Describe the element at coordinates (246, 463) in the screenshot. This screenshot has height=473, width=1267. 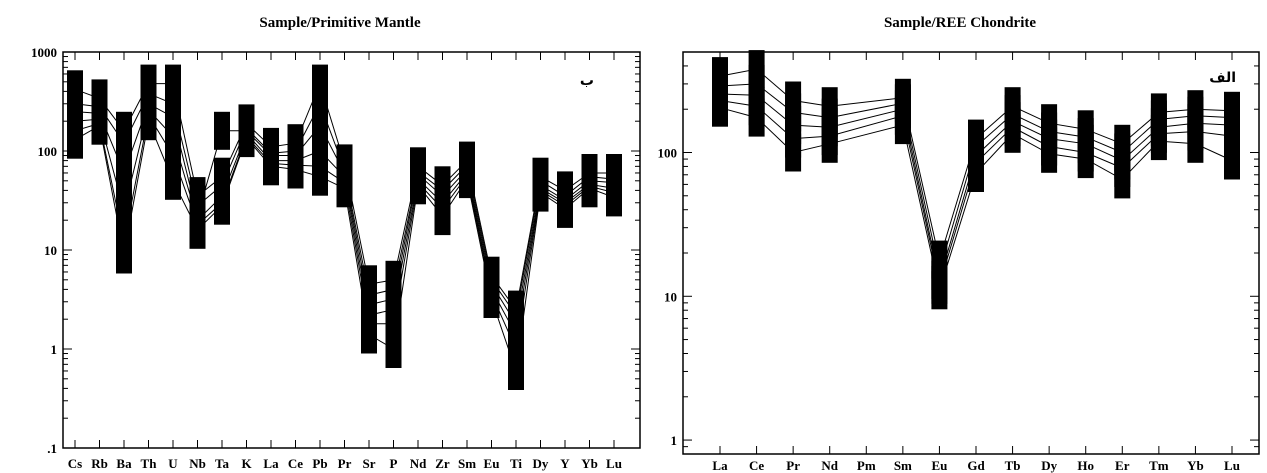
I see `x-tick-label: K` at that location.